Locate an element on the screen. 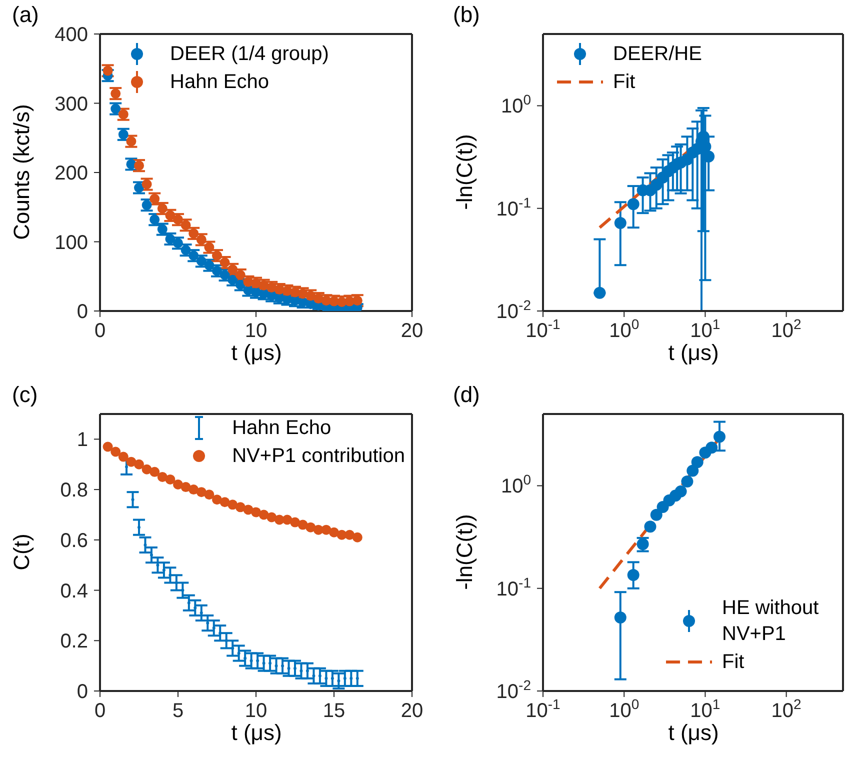 The width and height of the screenshot is (846, 759). legend-label: DEER (1/4 group) is located at coordinates (249, 54).